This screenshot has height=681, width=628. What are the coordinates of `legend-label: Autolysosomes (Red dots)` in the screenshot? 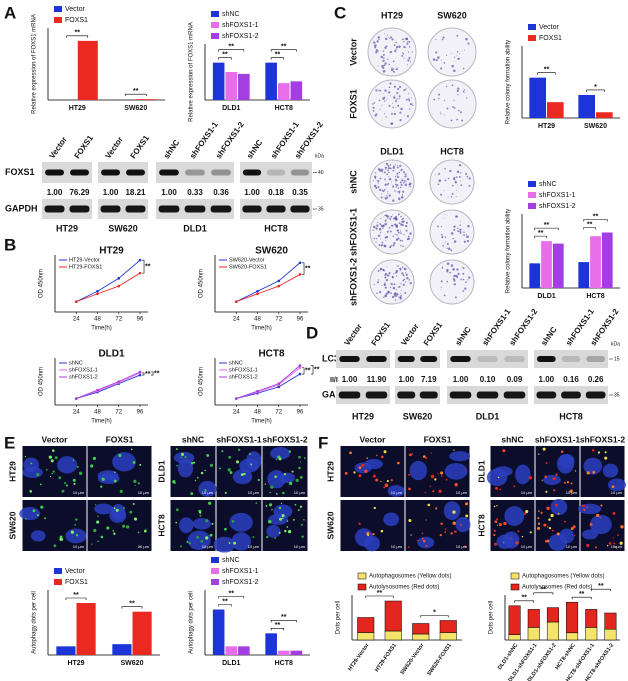 It's located at (404, 588).